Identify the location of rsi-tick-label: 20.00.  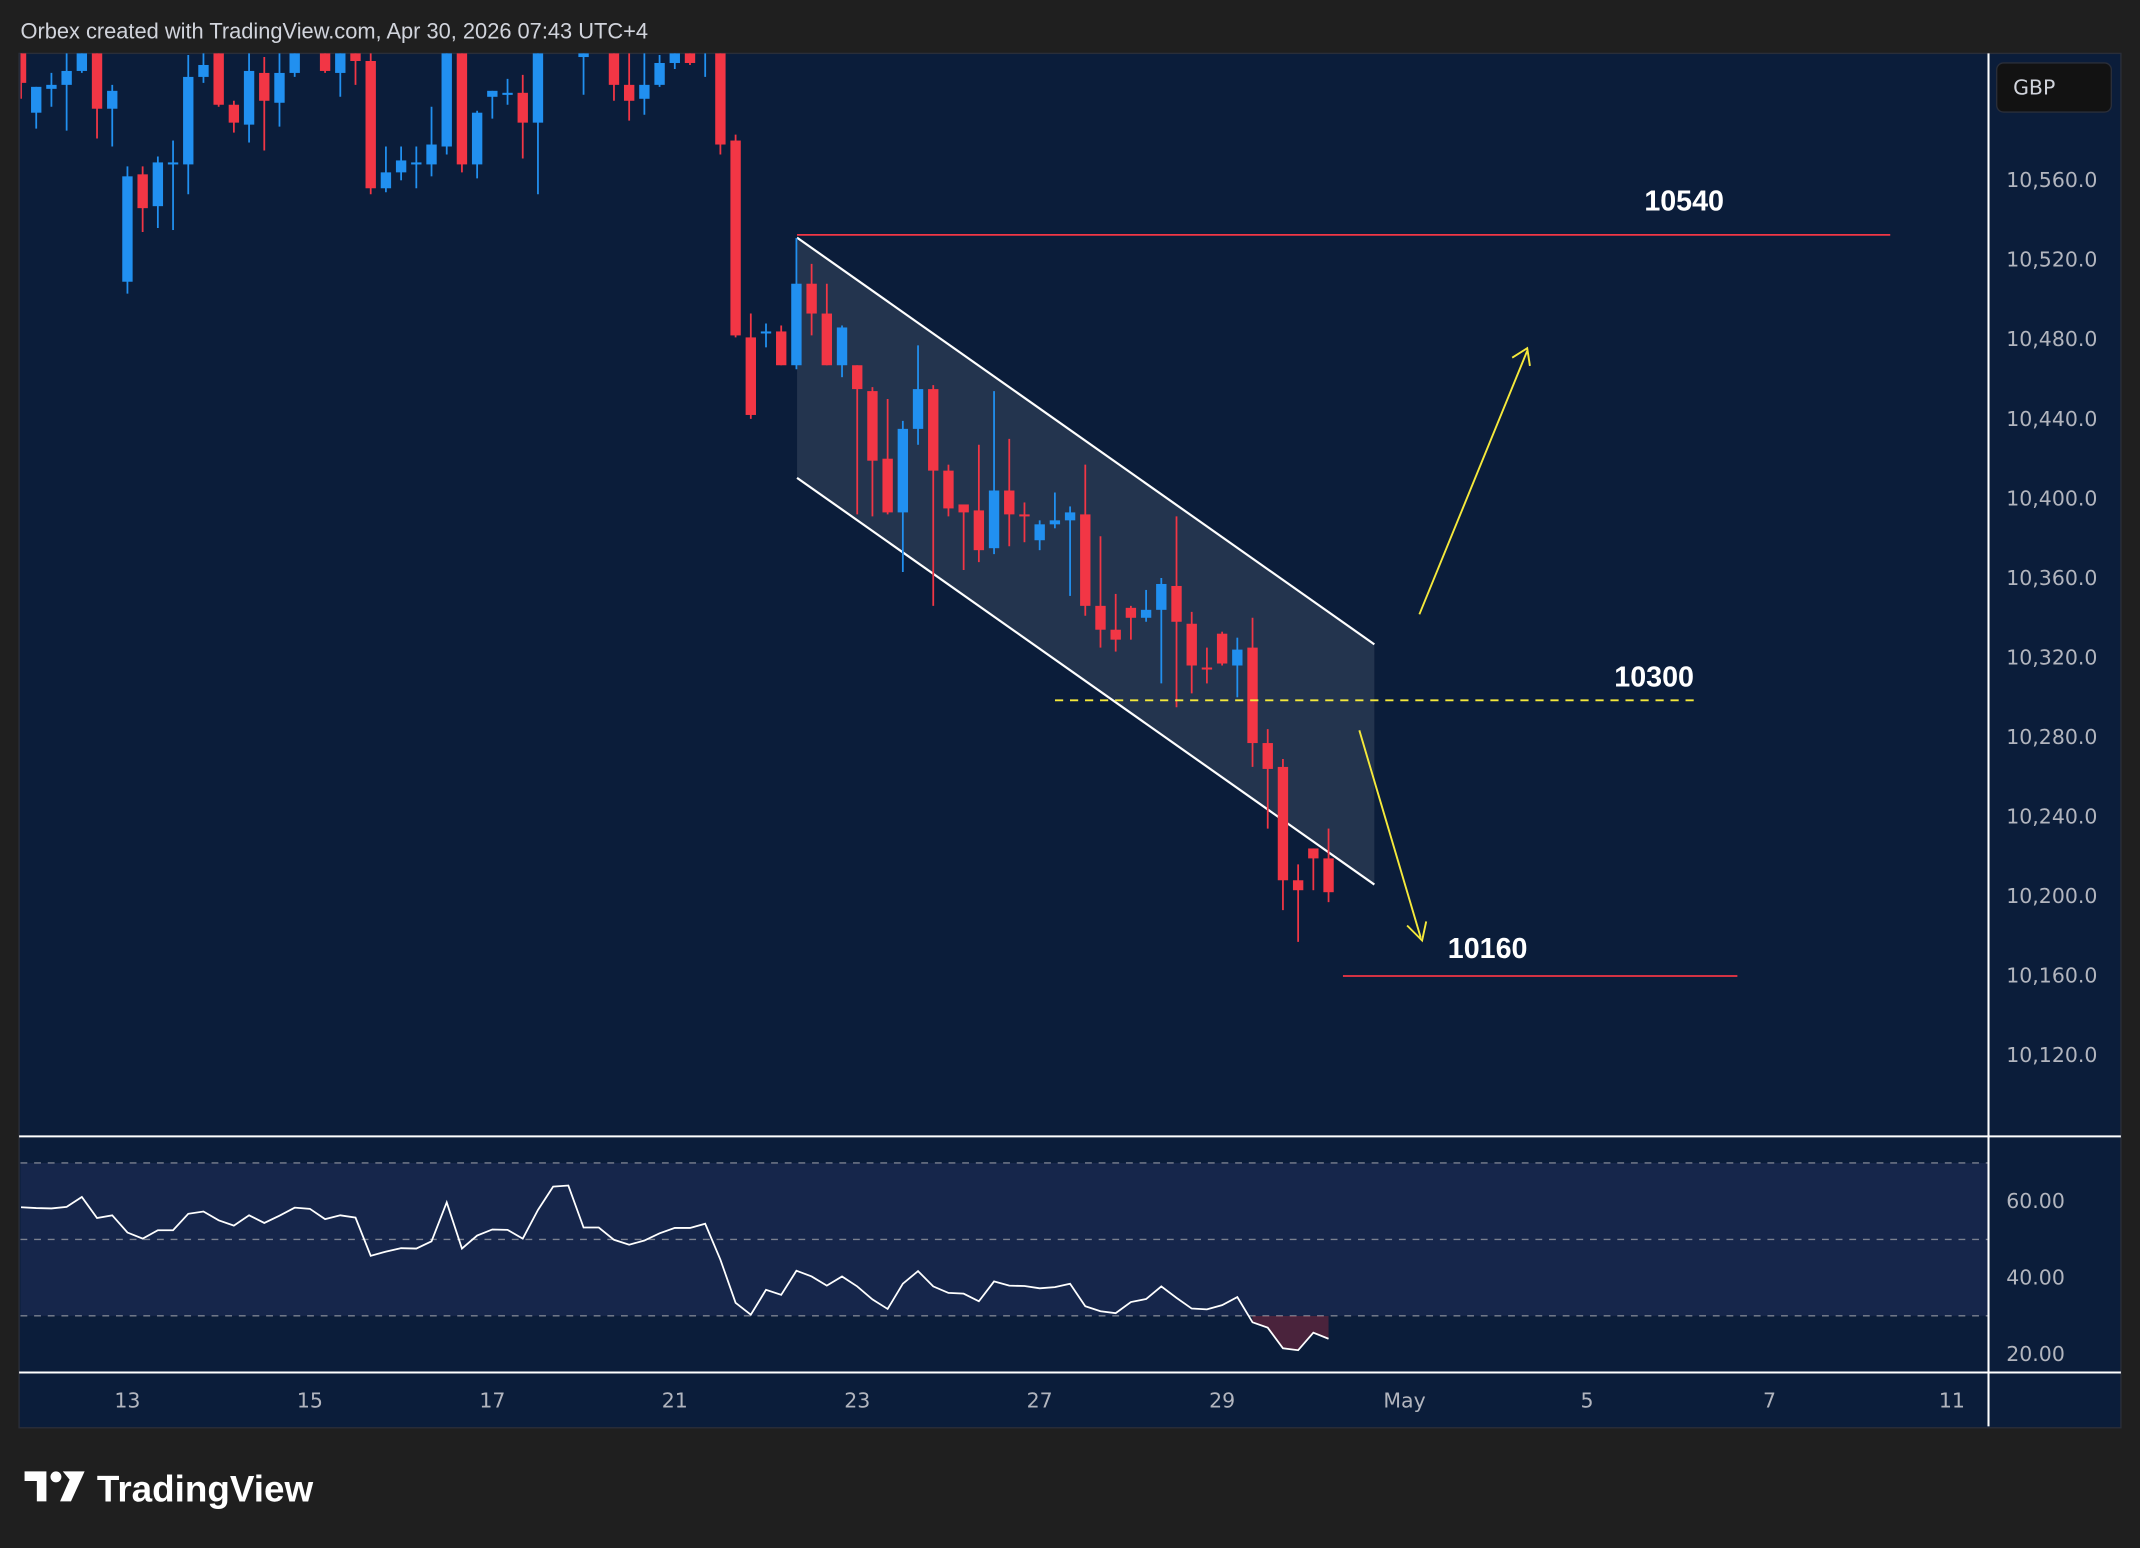
(2035, 1354).